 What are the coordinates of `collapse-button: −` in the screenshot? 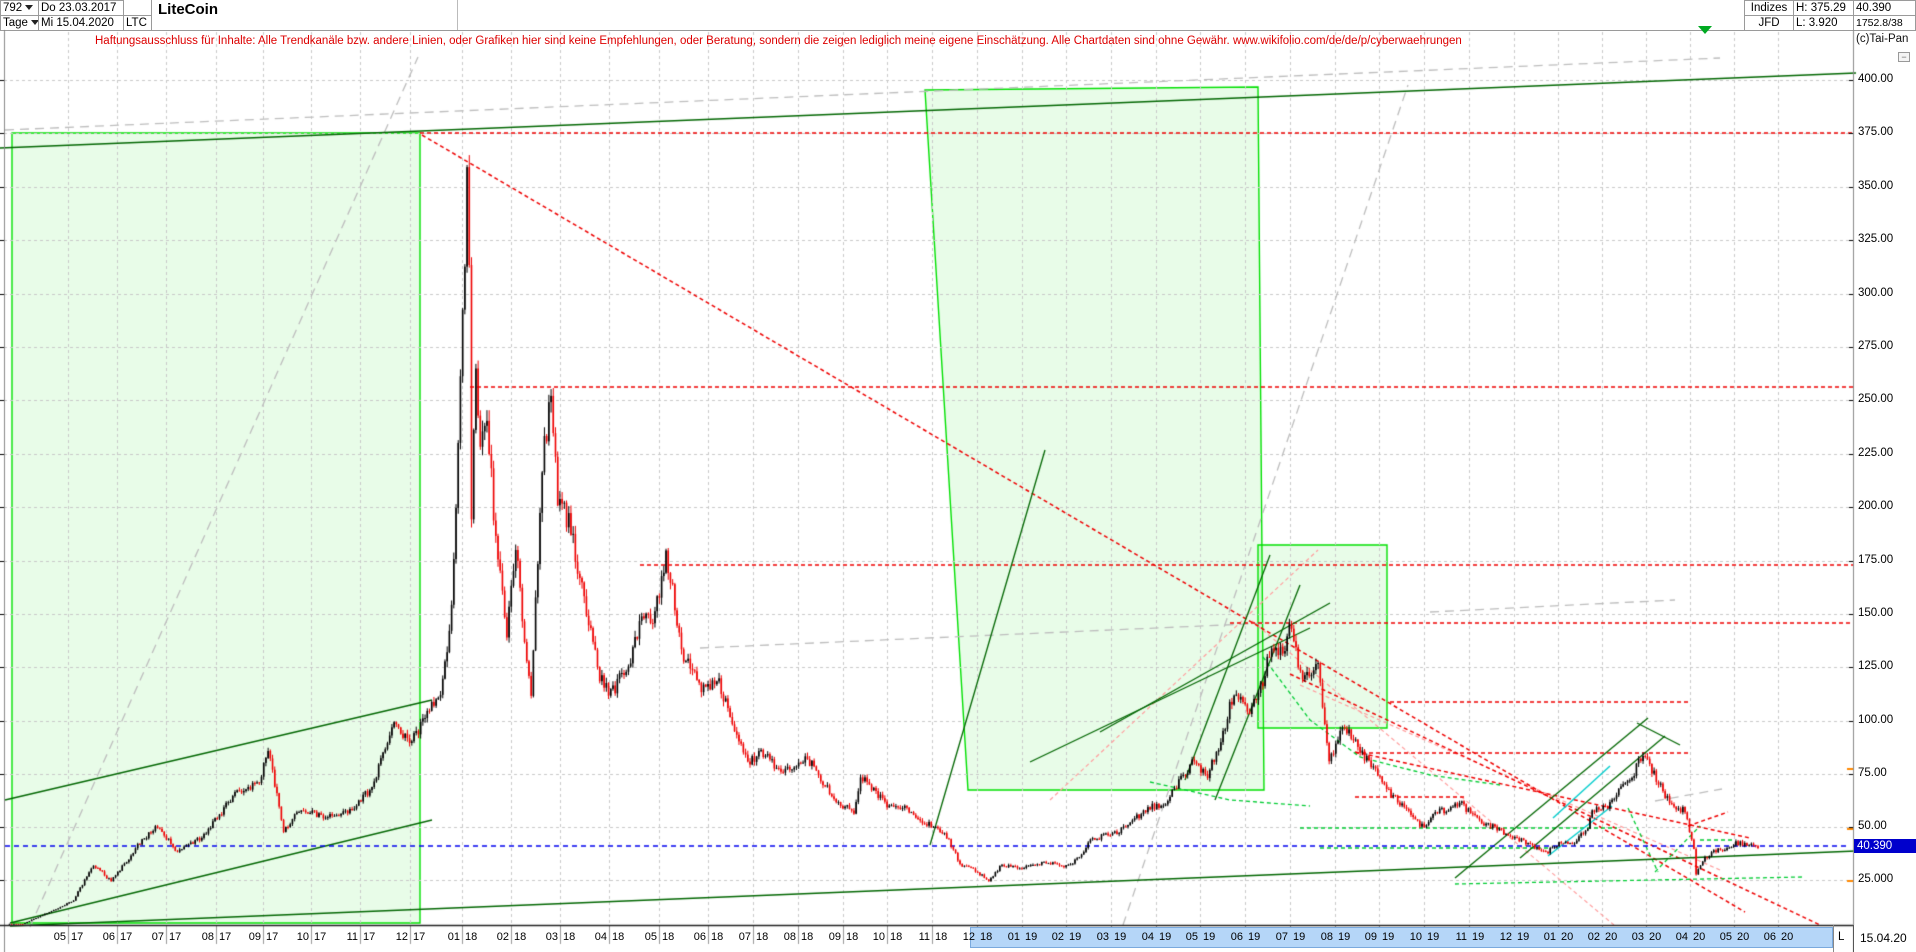 It's located at (1904, 57).